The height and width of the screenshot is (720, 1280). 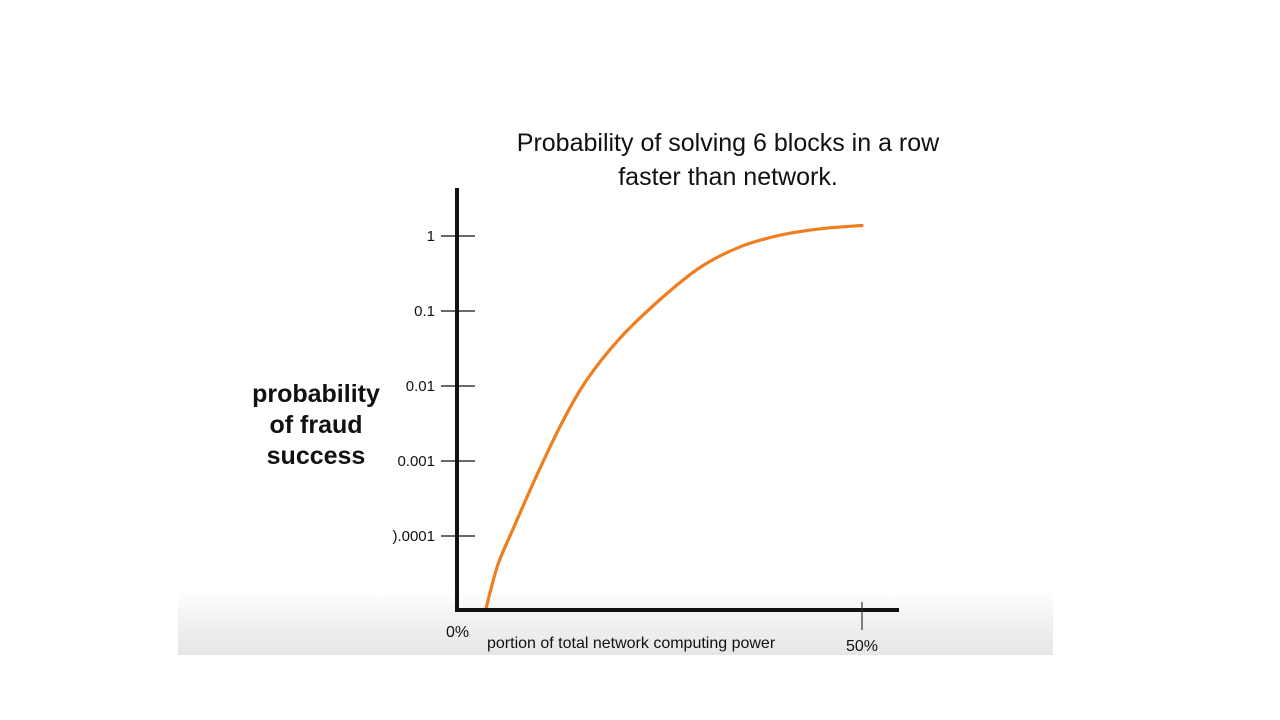 What do you see at coordinates (416, 461) in the screenshot?
I see `y-tick-label: 0.001` at bounding box center [416, 461].